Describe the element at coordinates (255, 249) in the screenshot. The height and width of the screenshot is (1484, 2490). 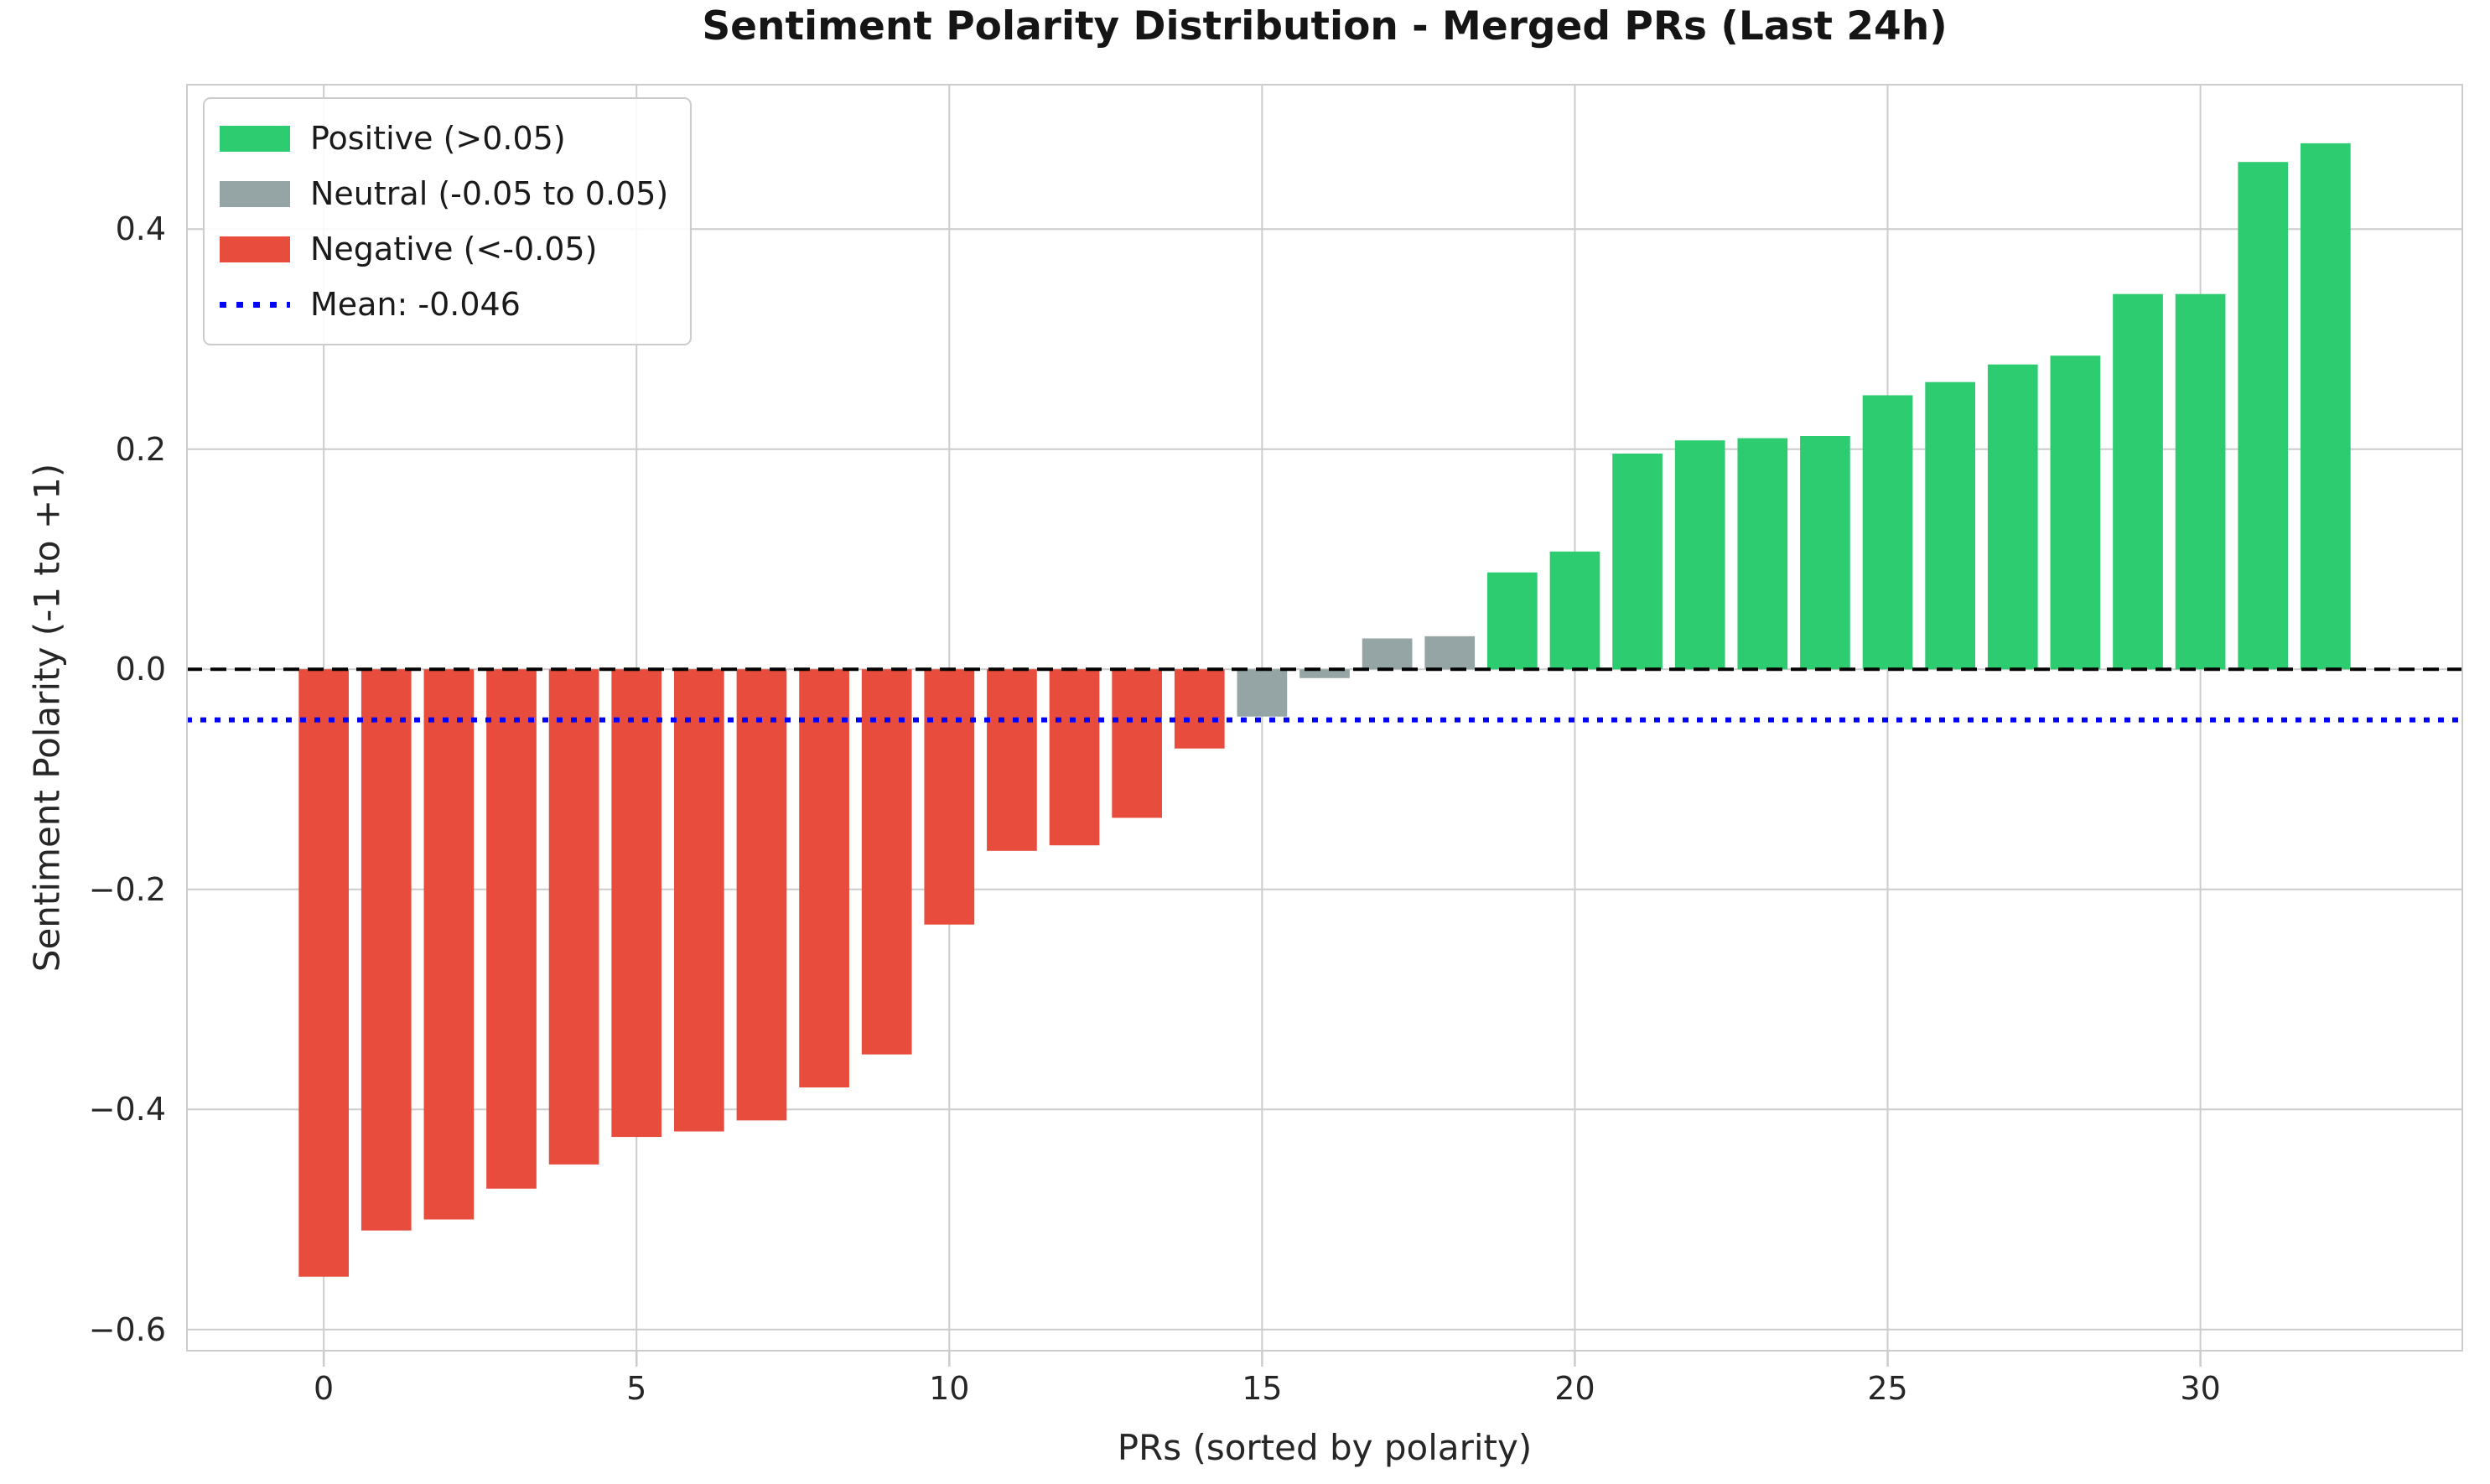
I see `negative-swatch-icon` at that location.